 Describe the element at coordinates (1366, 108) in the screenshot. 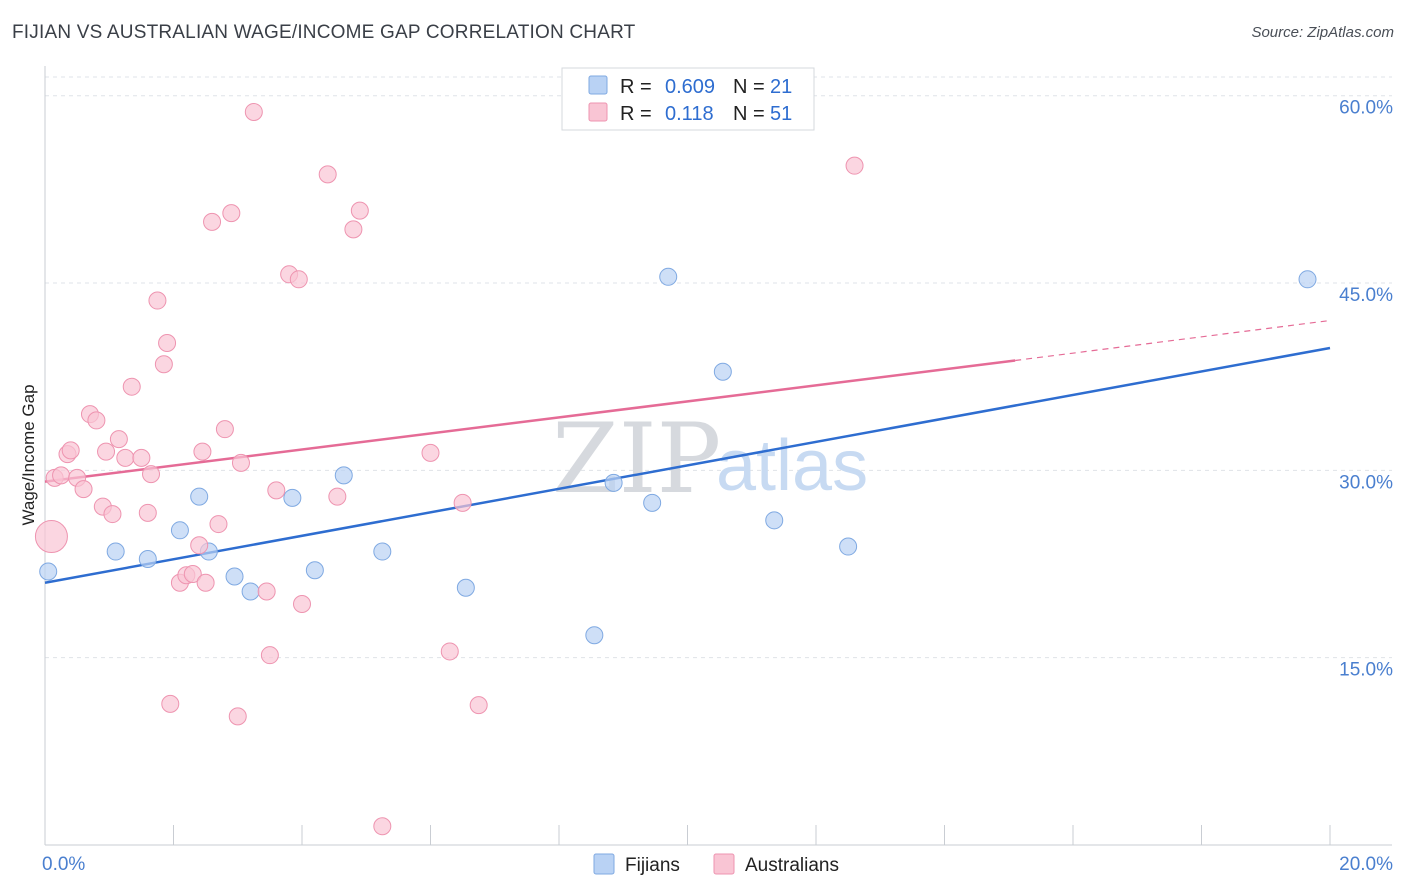

I see `y-tick-label: 60.0%` at that location.